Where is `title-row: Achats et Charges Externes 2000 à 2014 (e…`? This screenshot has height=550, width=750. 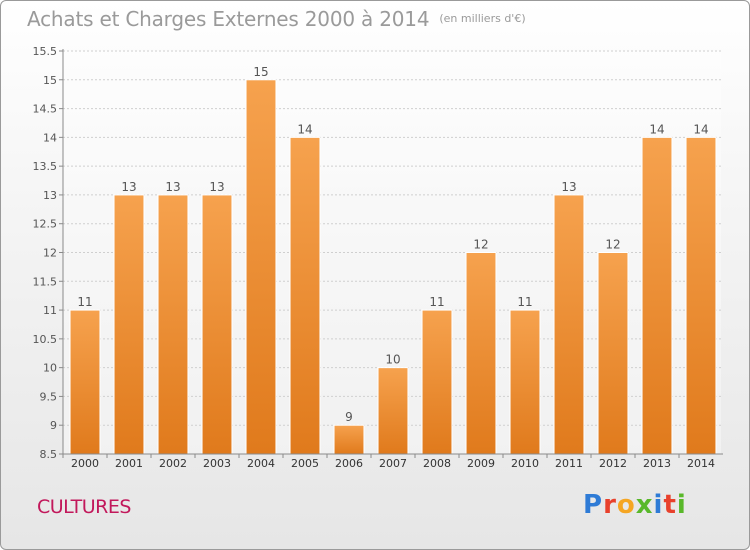
title-row: Achats et Charges Externes 2000 à 2014 (e… is located at coordinates (276, 19).